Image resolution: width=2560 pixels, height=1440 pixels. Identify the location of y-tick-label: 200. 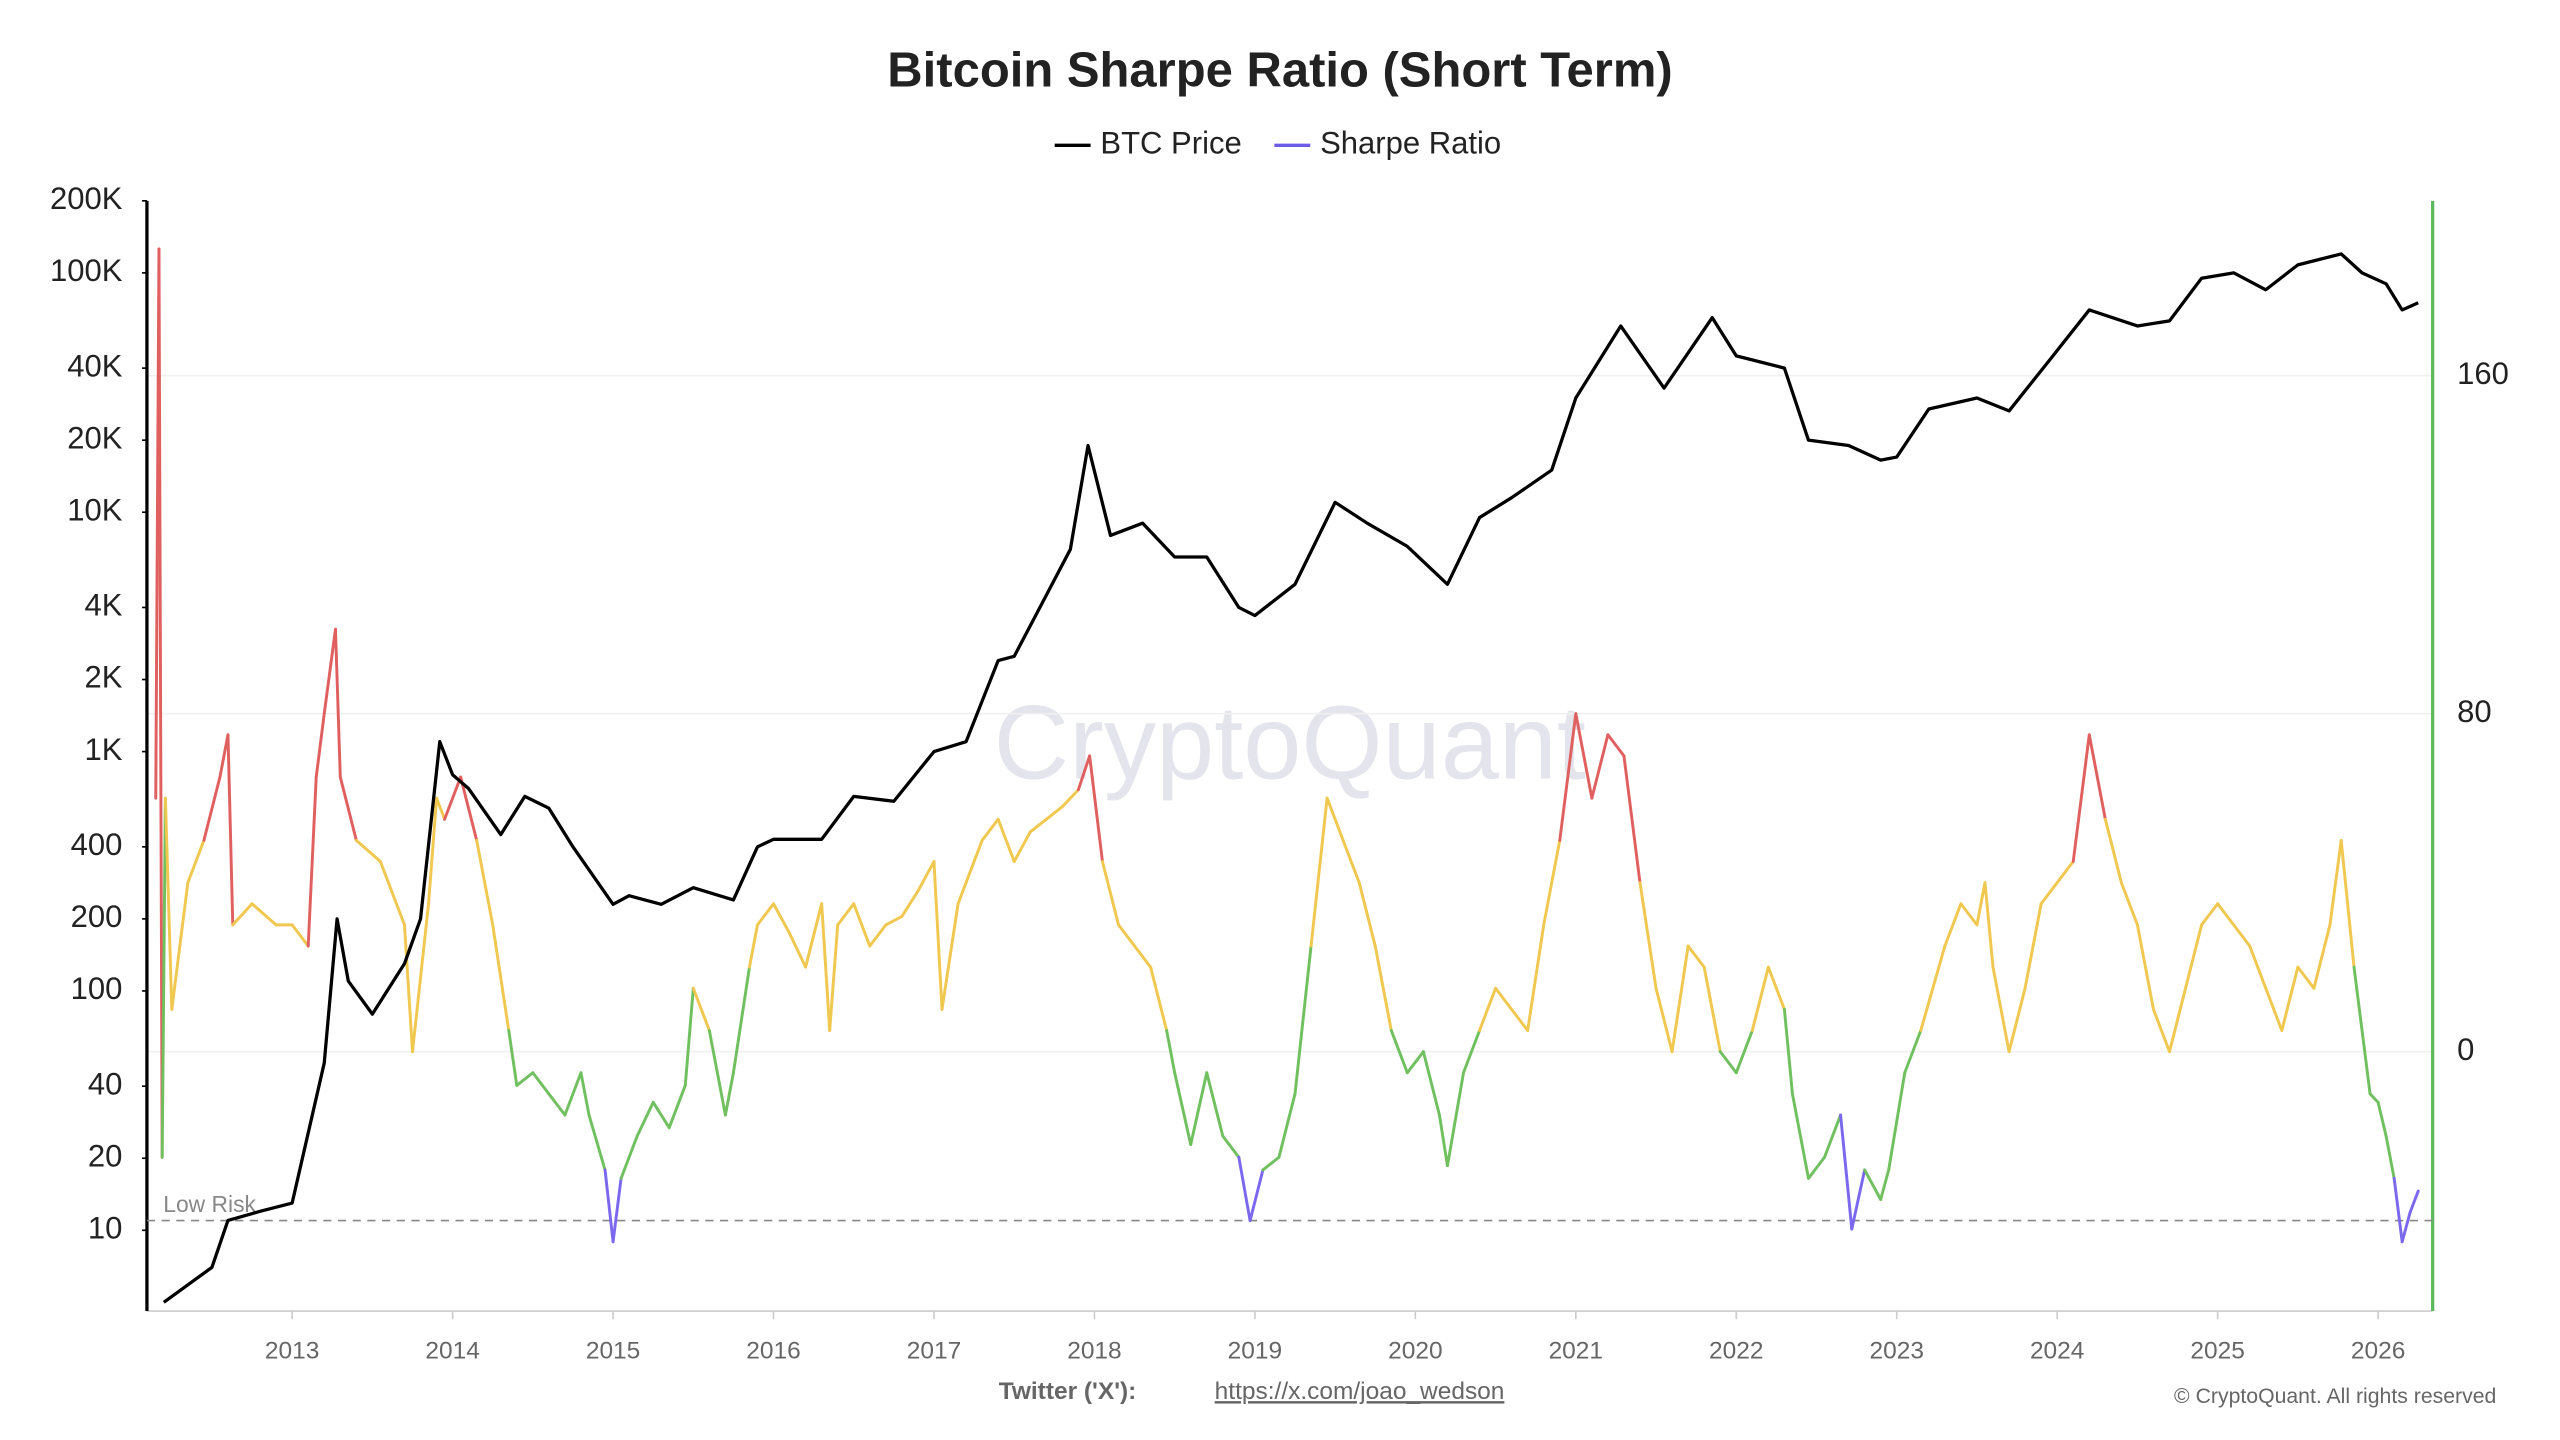
(97, 916).